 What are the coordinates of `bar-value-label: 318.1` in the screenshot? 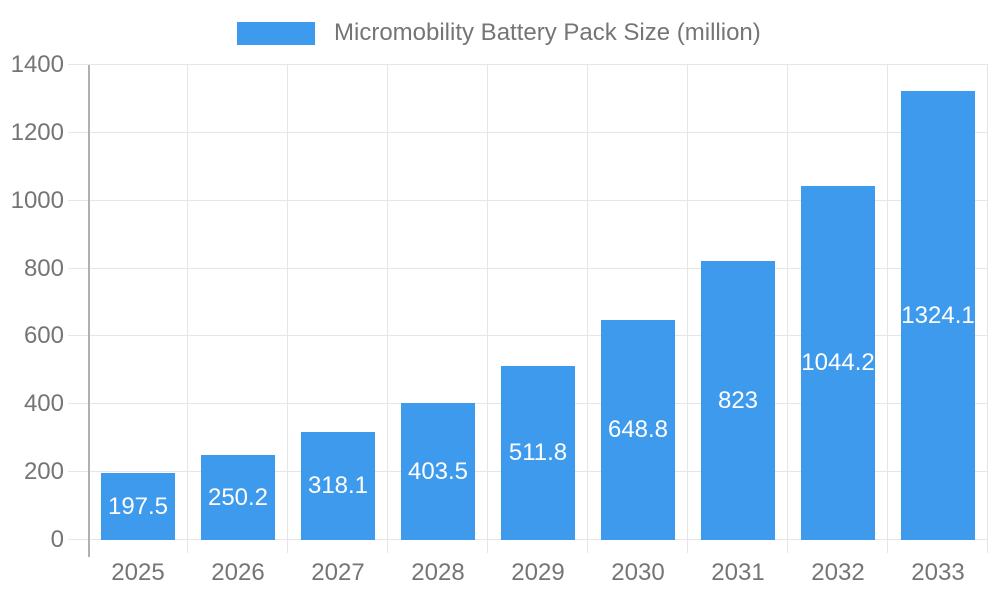 It's located at (338, 485).